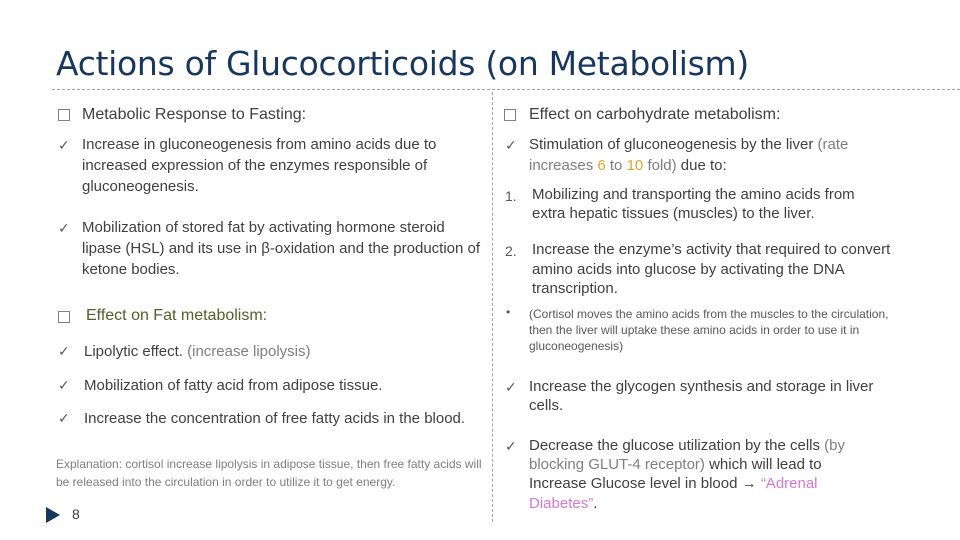 Image resolution: width=960 pixels, height=540 pixels. What do you see at coordinates (194, 114) in the screenshot?
I see `fasting-heading: Metabolic Response to Fasting:` at bounding box center [194, 114].